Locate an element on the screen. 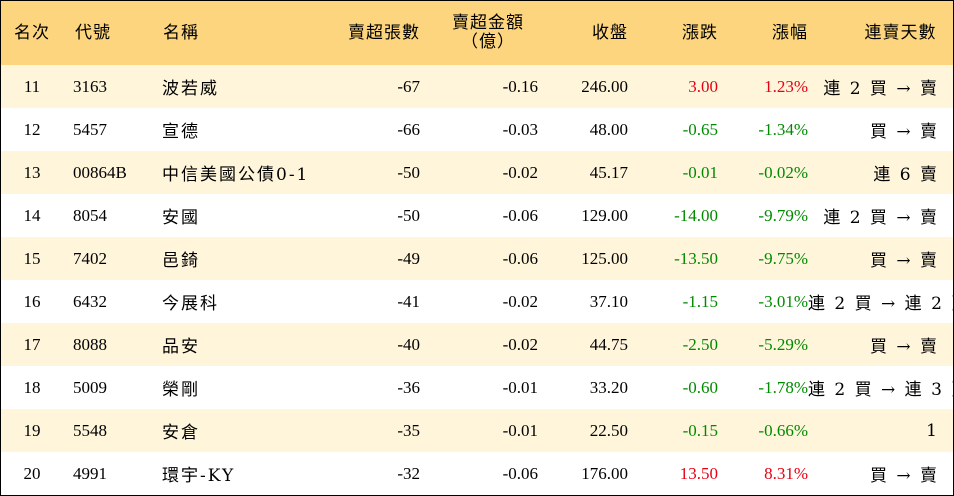  cell-streak: 連 6 賣 is located at coordinates (906, 175).